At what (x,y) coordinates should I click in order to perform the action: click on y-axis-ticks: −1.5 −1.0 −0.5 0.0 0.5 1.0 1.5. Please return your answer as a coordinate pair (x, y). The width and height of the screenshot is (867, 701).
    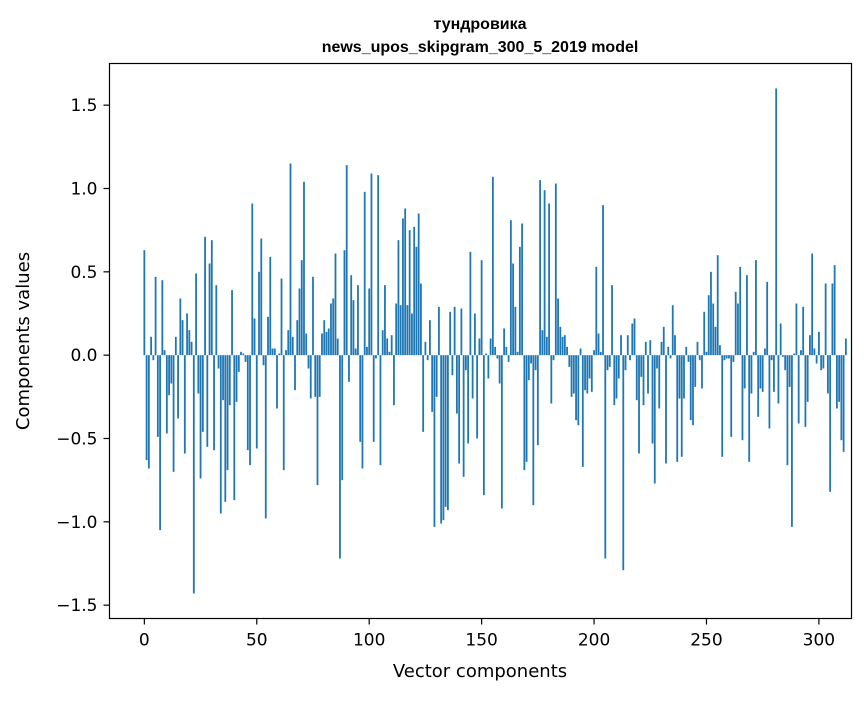
    Looking at the image, I should click on (83, 356).